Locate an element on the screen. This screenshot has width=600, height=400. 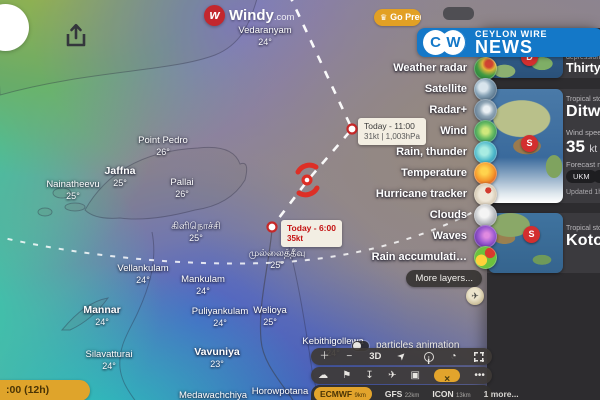
layer-menu-item-waves: Waves is located at coordinates (464, 236).